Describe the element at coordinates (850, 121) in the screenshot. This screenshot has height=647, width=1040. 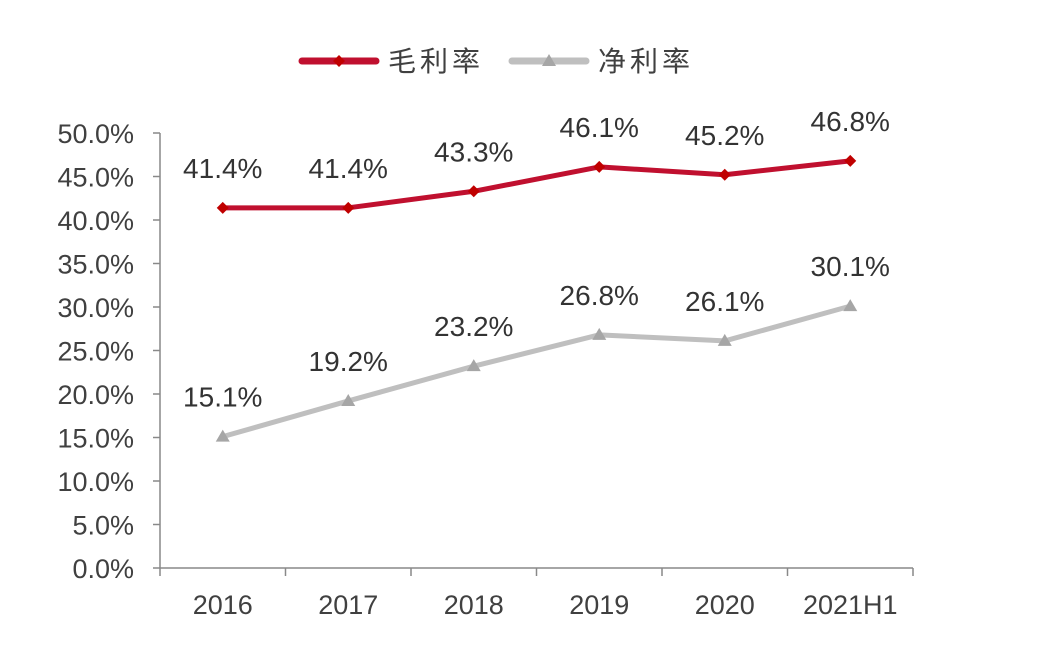
I see `data-label: 46.8%` at that location.